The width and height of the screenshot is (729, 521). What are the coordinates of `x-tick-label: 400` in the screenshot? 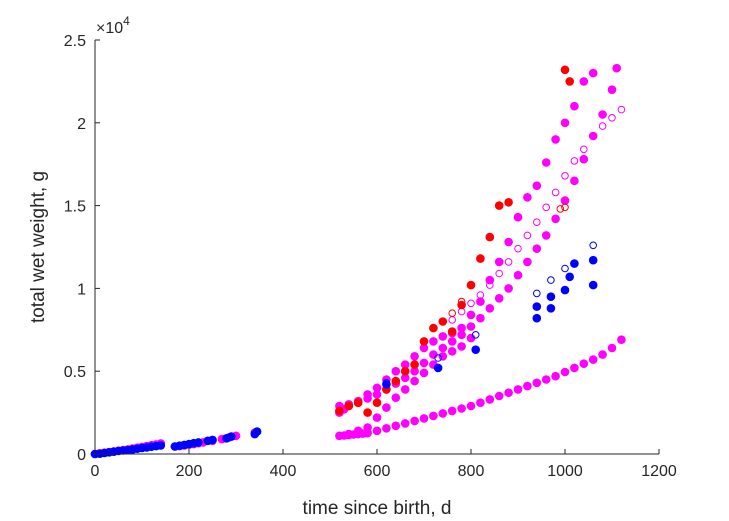 It's located at (283, 471).